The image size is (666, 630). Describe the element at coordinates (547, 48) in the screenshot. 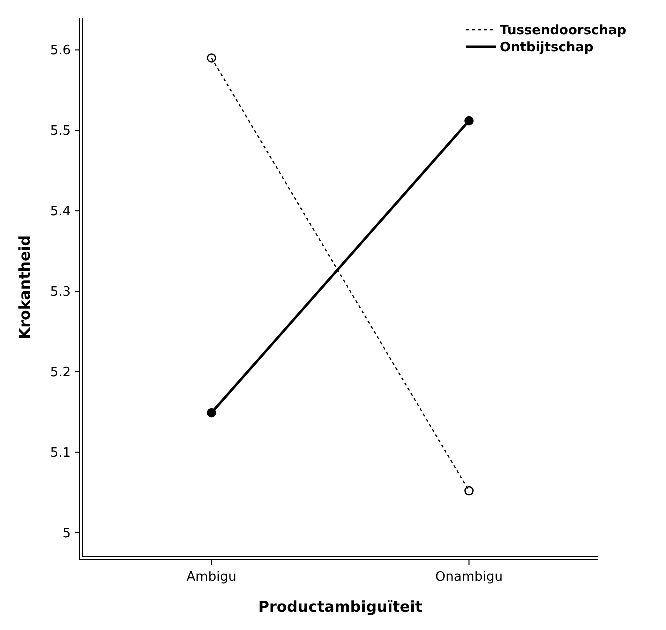

I see `legend-label: Ontbijtschap` at that location.